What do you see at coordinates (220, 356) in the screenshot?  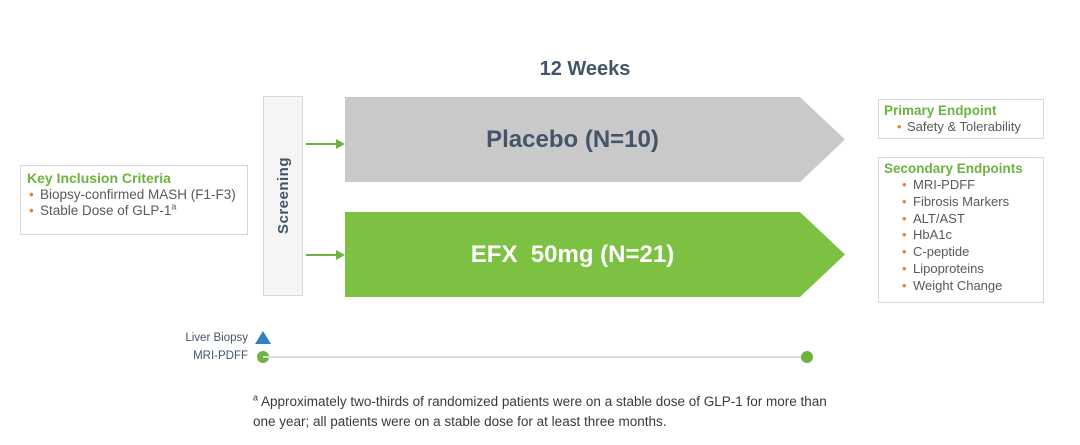 I see `mri-pdff-label: MRI-PDFF` at bounding box center [220, 356].